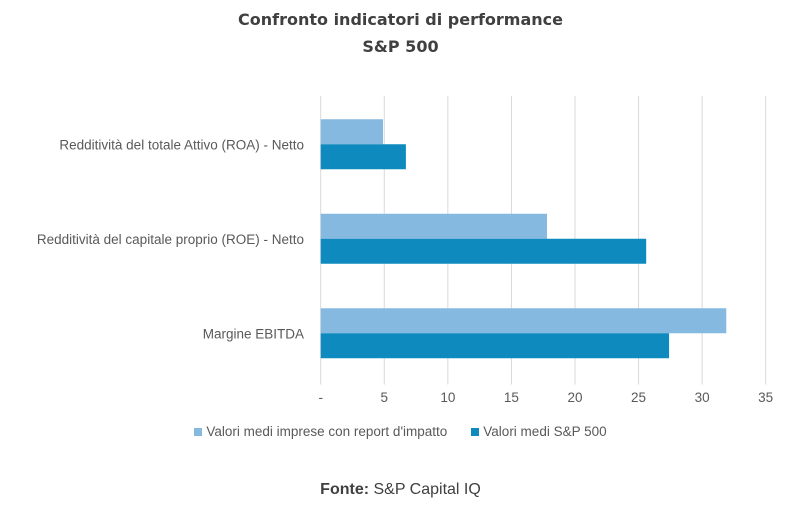 Image resolution: width=801 pixels, height=517 pixels. I want to click on chart-title: Confronto indicatori di performance, so click(400, 19).